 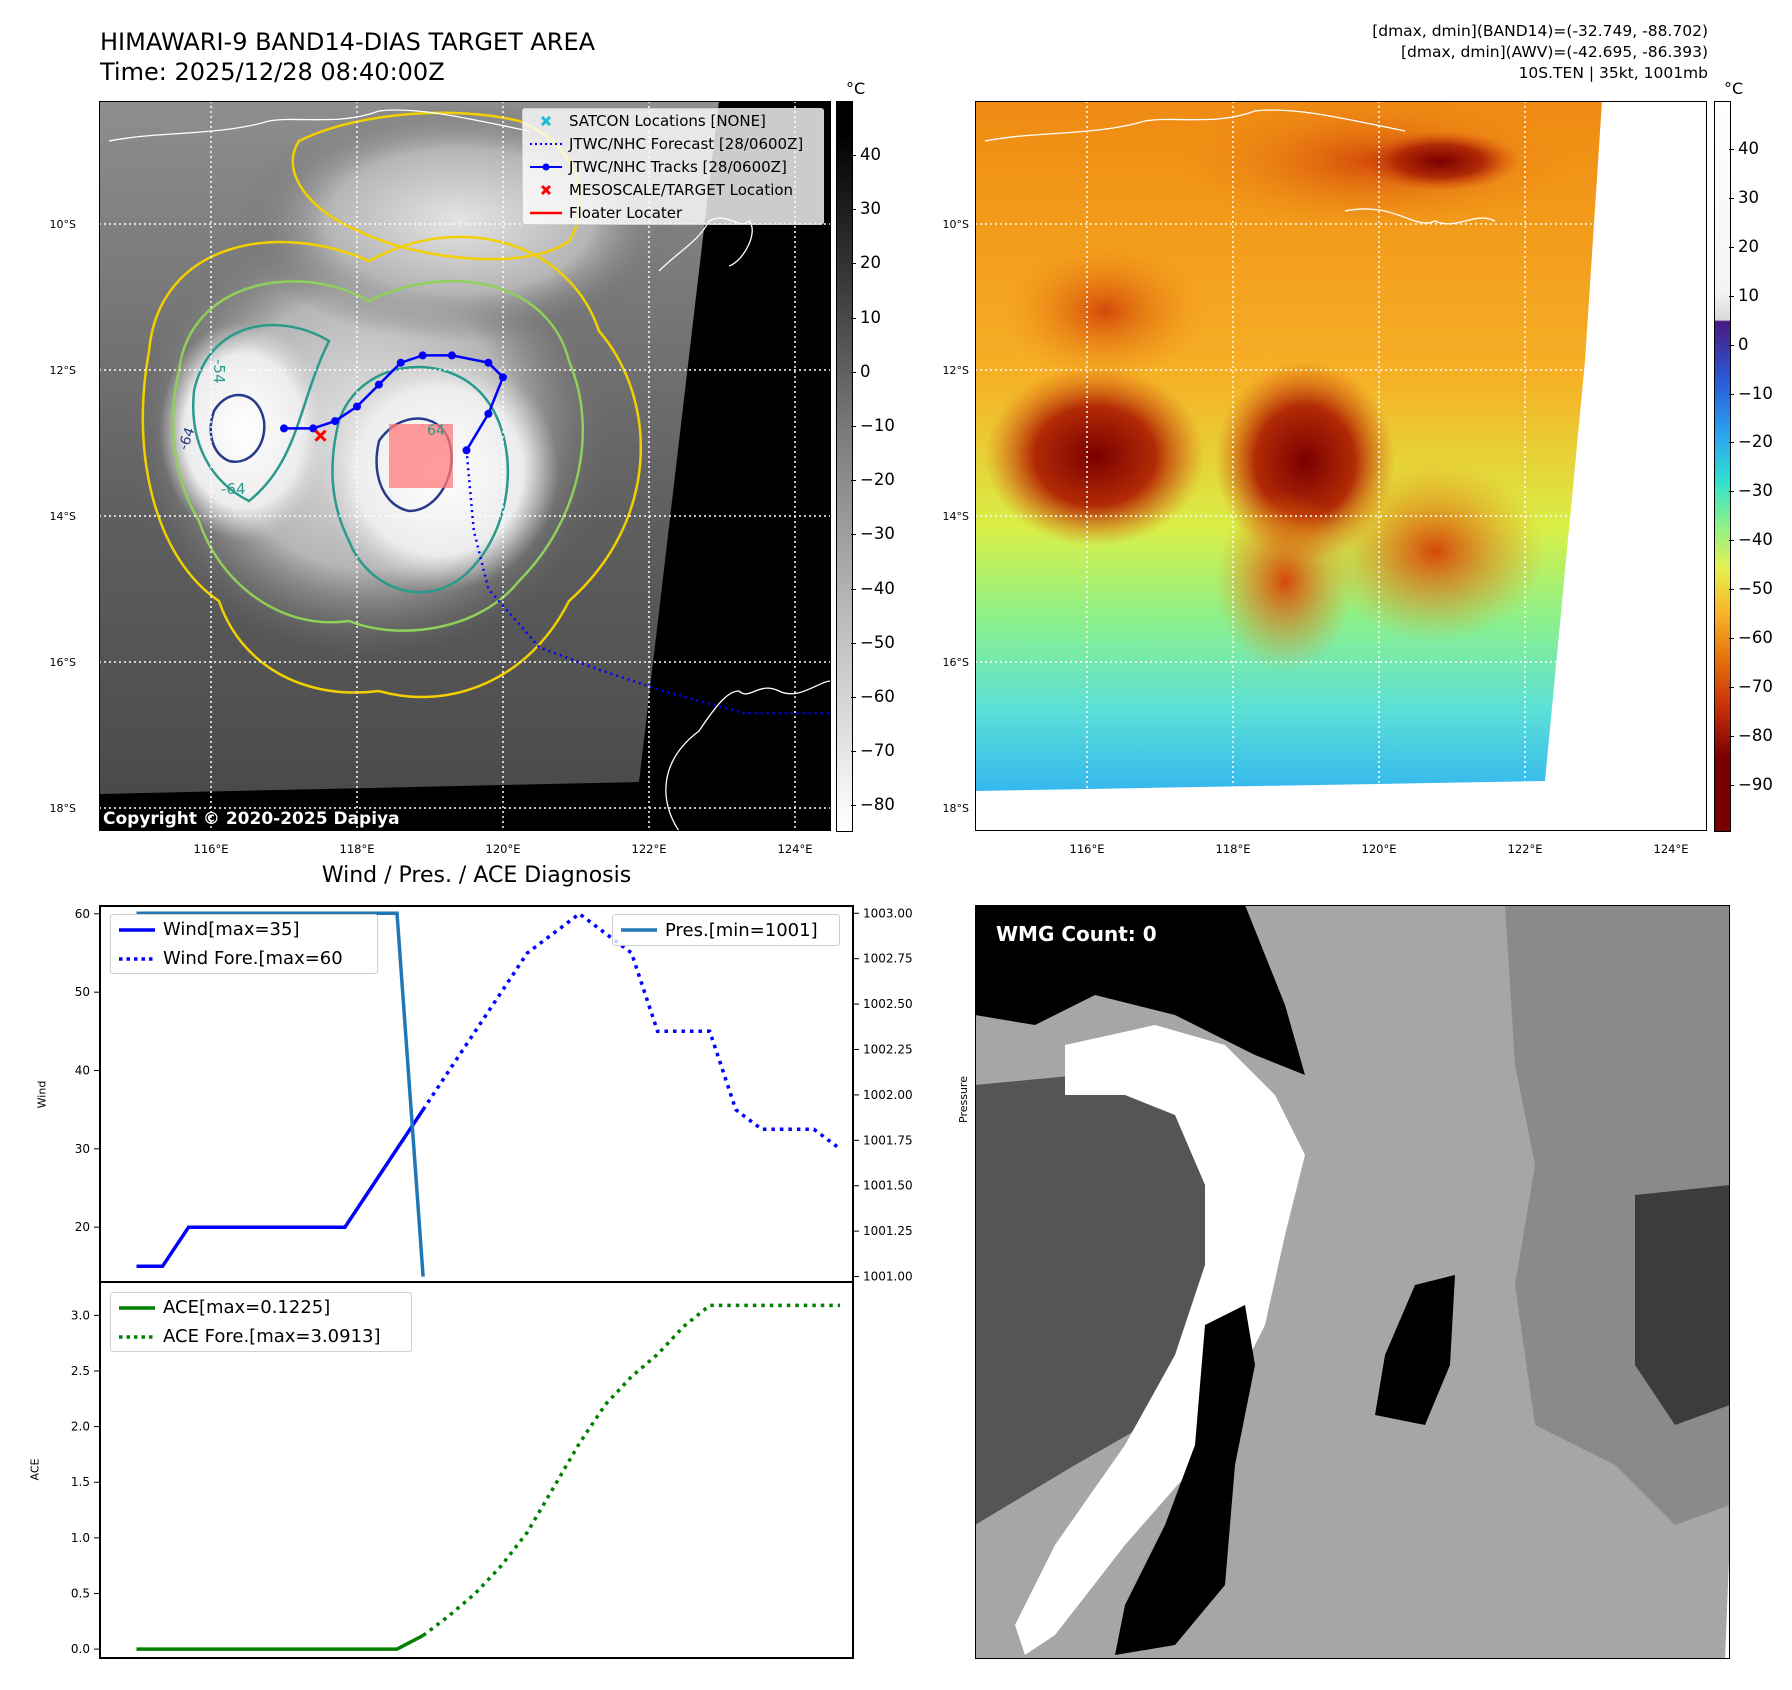 I want to click on legend-item-target: MESOSCALE/TARGET Location, so click(x=673, y=189).